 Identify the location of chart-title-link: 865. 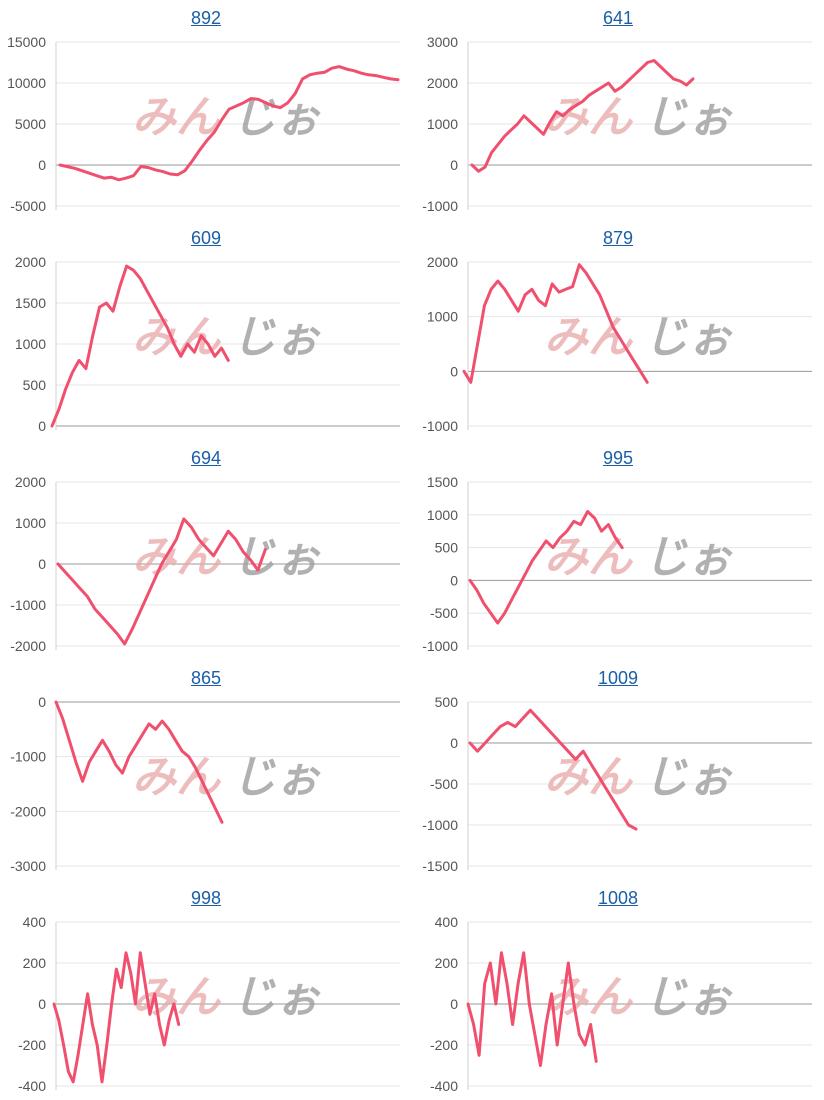
(206, 678).